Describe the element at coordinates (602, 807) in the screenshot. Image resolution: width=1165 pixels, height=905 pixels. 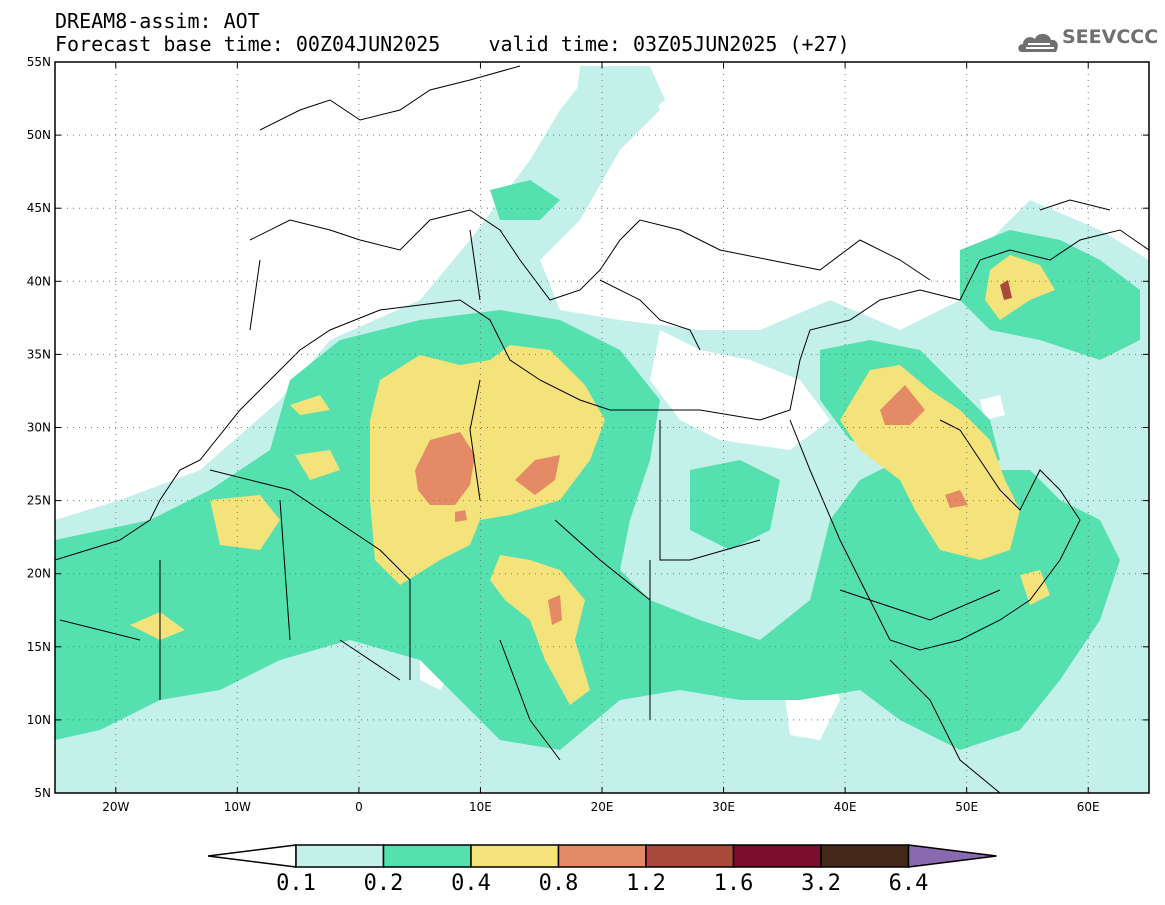
I see `lon-tick-label: 20E` at that location.